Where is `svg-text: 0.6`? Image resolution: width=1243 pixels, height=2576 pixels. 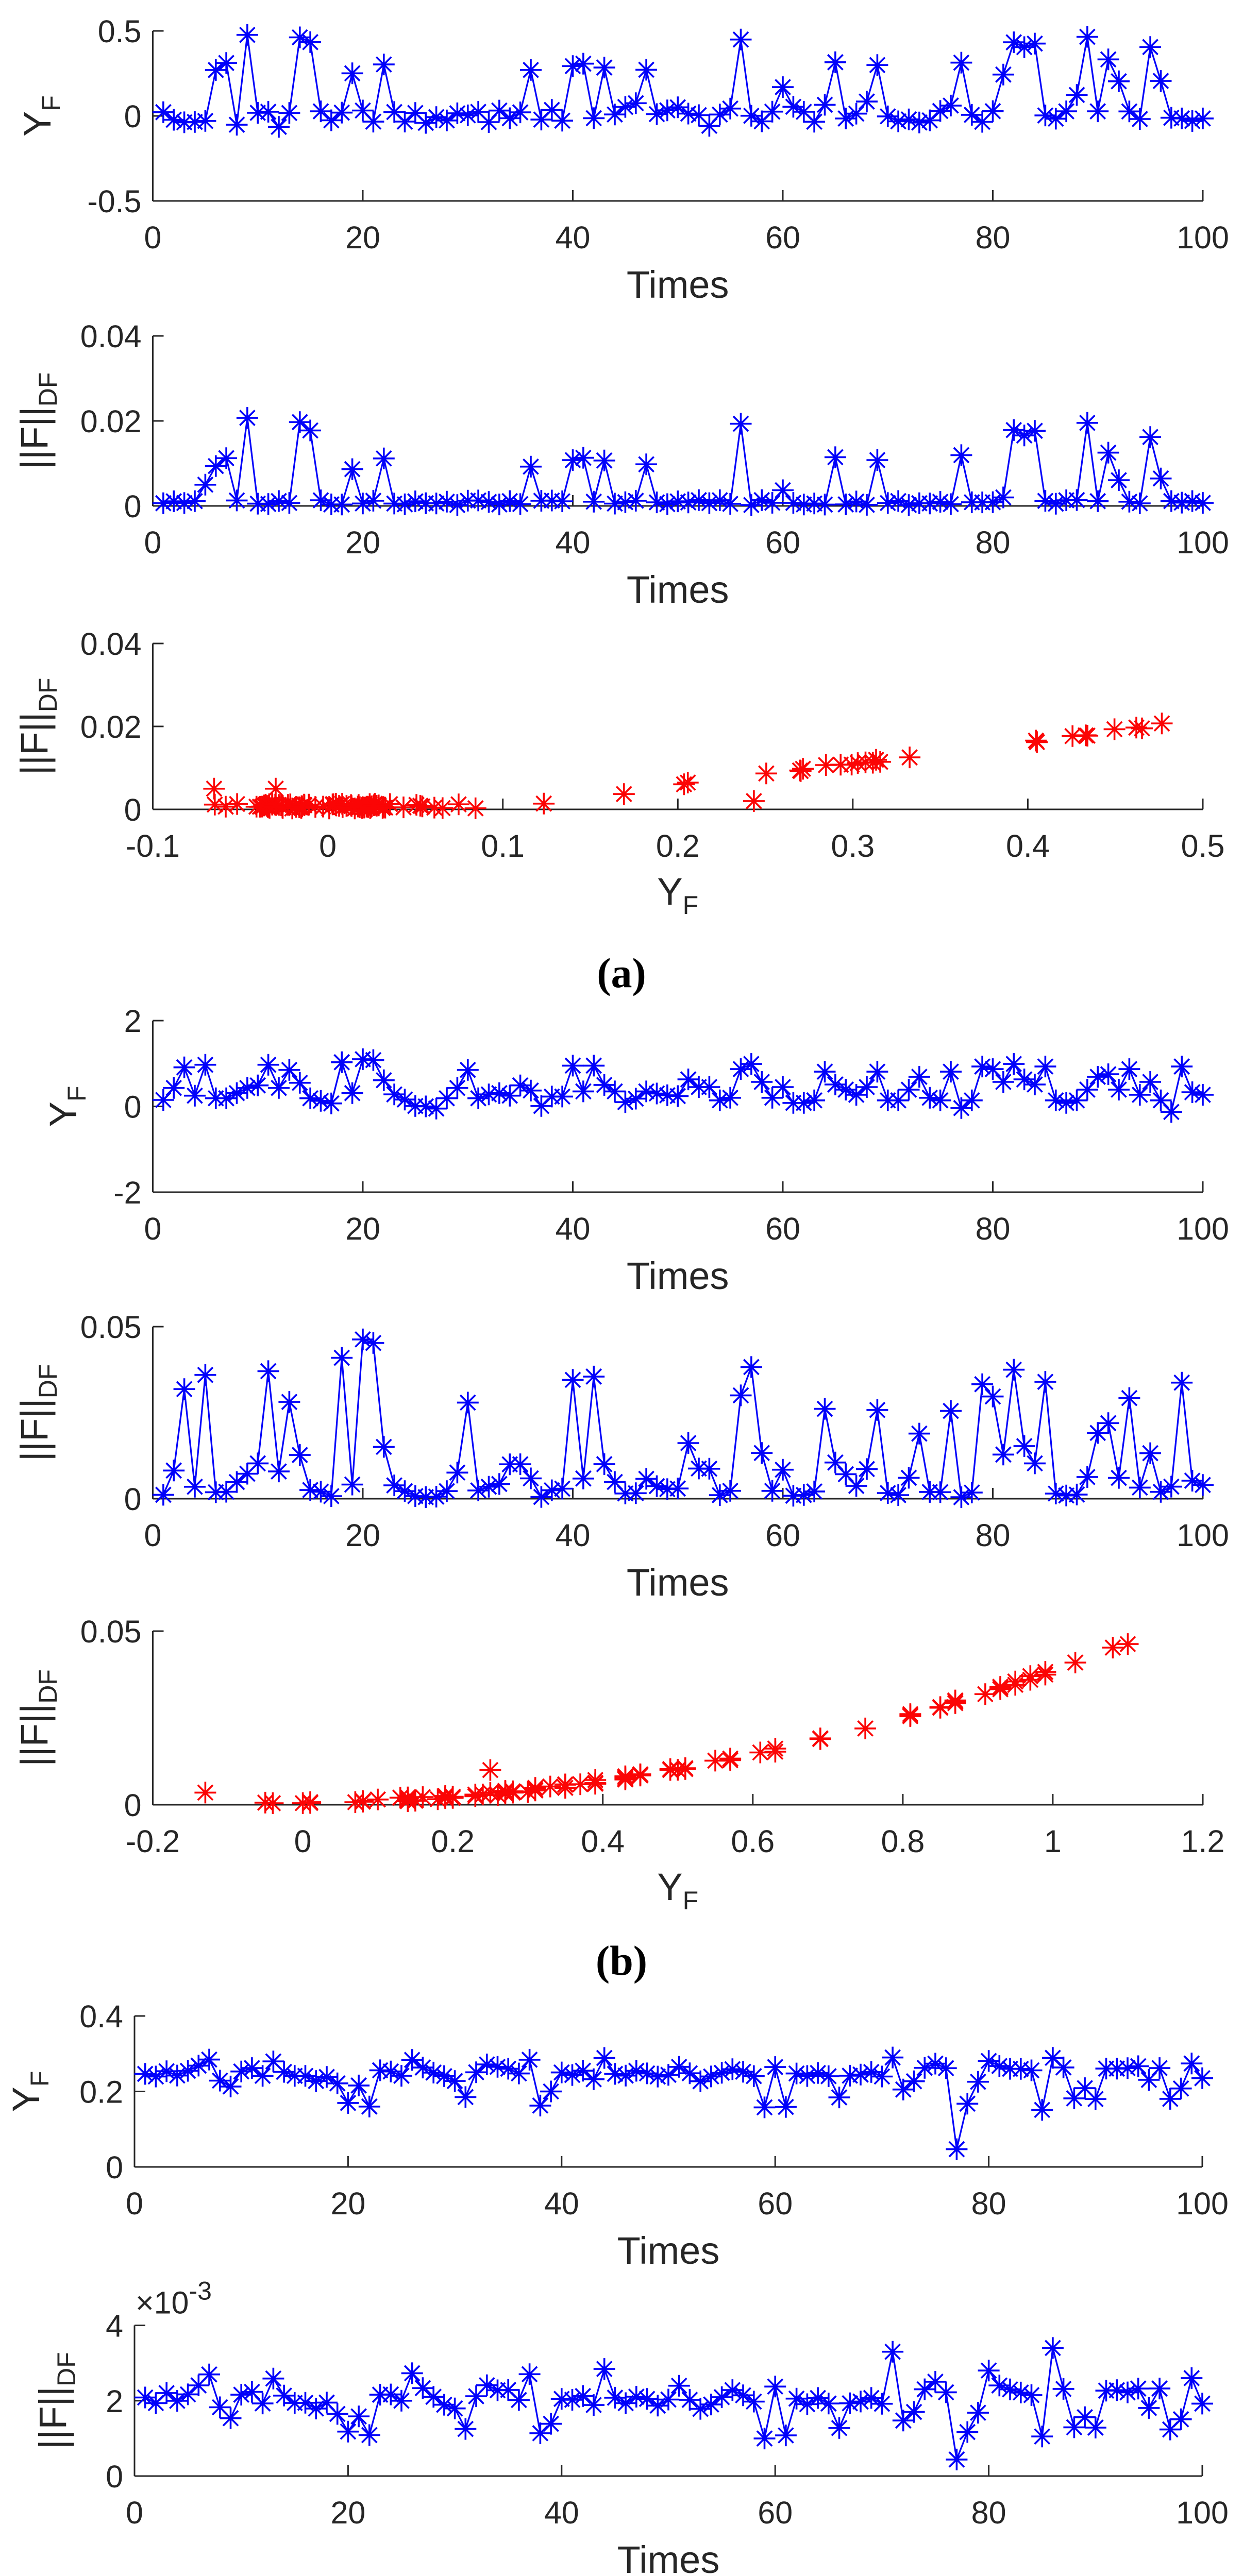
svg-text: 0.6 is located at coordinates (753, 1841).